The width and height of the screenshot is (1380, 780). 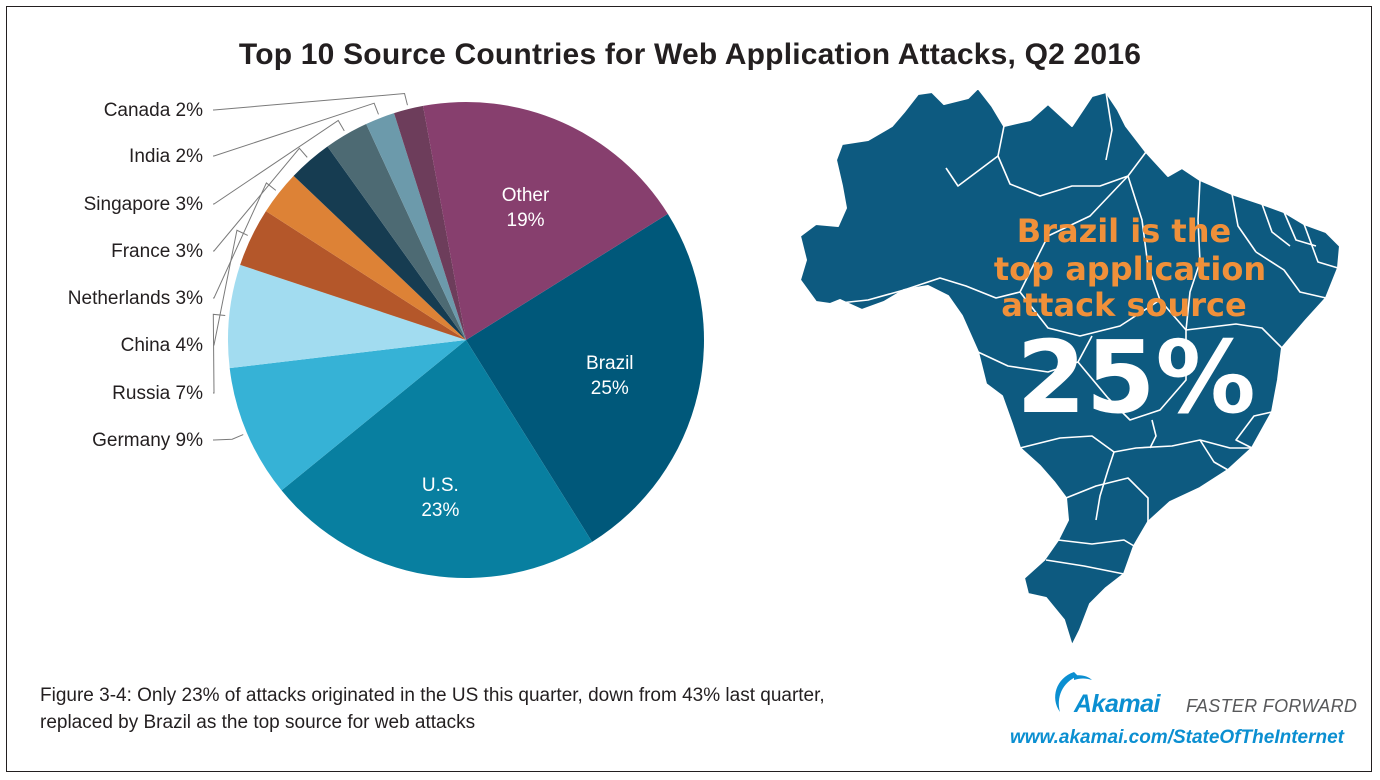 What do you see at coordinates (1177, 737) in the screenshot?
I see `akamai-url: www.akamai.com/StateOfTheInternet` at bounding box center [1177, 737].